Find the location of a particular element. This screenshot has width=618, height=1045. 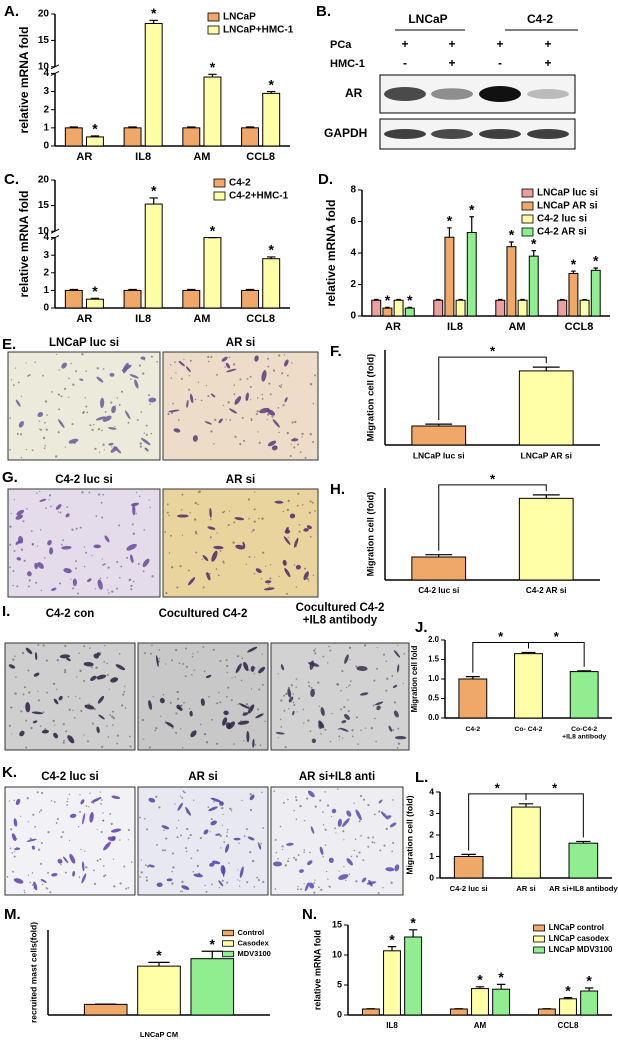

sign: - is located at coordinates (500, 63).